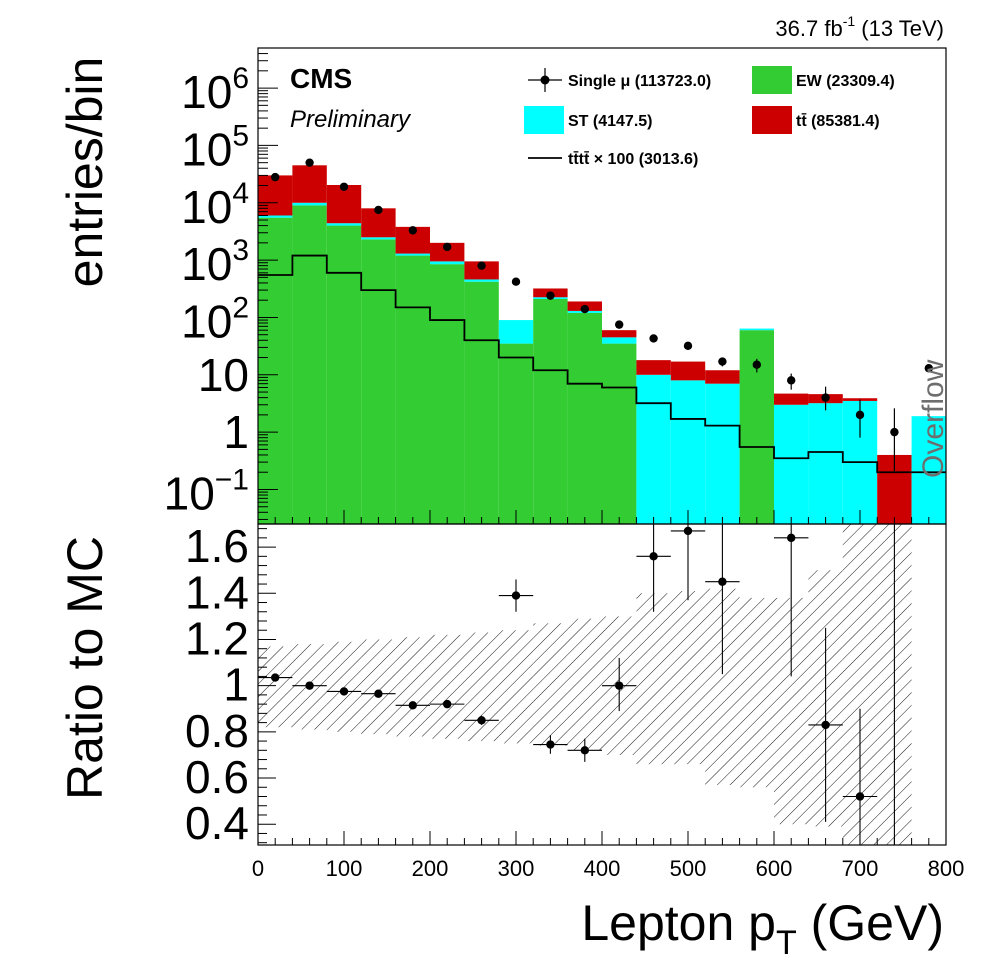  What do you see at coordinates (321, 78) in the screenshot?
I see `cms-label: CMS` at bounding box center [321, 78].